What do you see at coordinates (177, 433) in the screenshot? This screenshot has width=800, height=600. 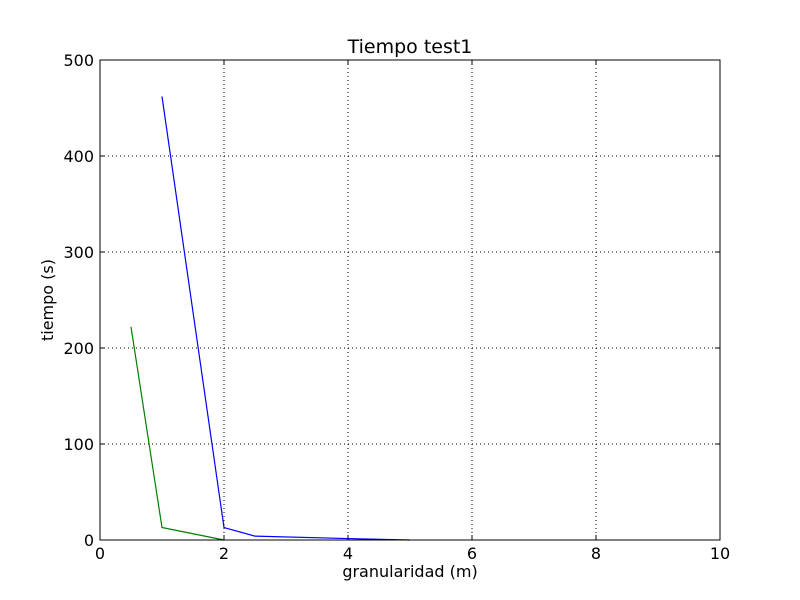 I see `series-green-line` at bounding box center [177, 433].